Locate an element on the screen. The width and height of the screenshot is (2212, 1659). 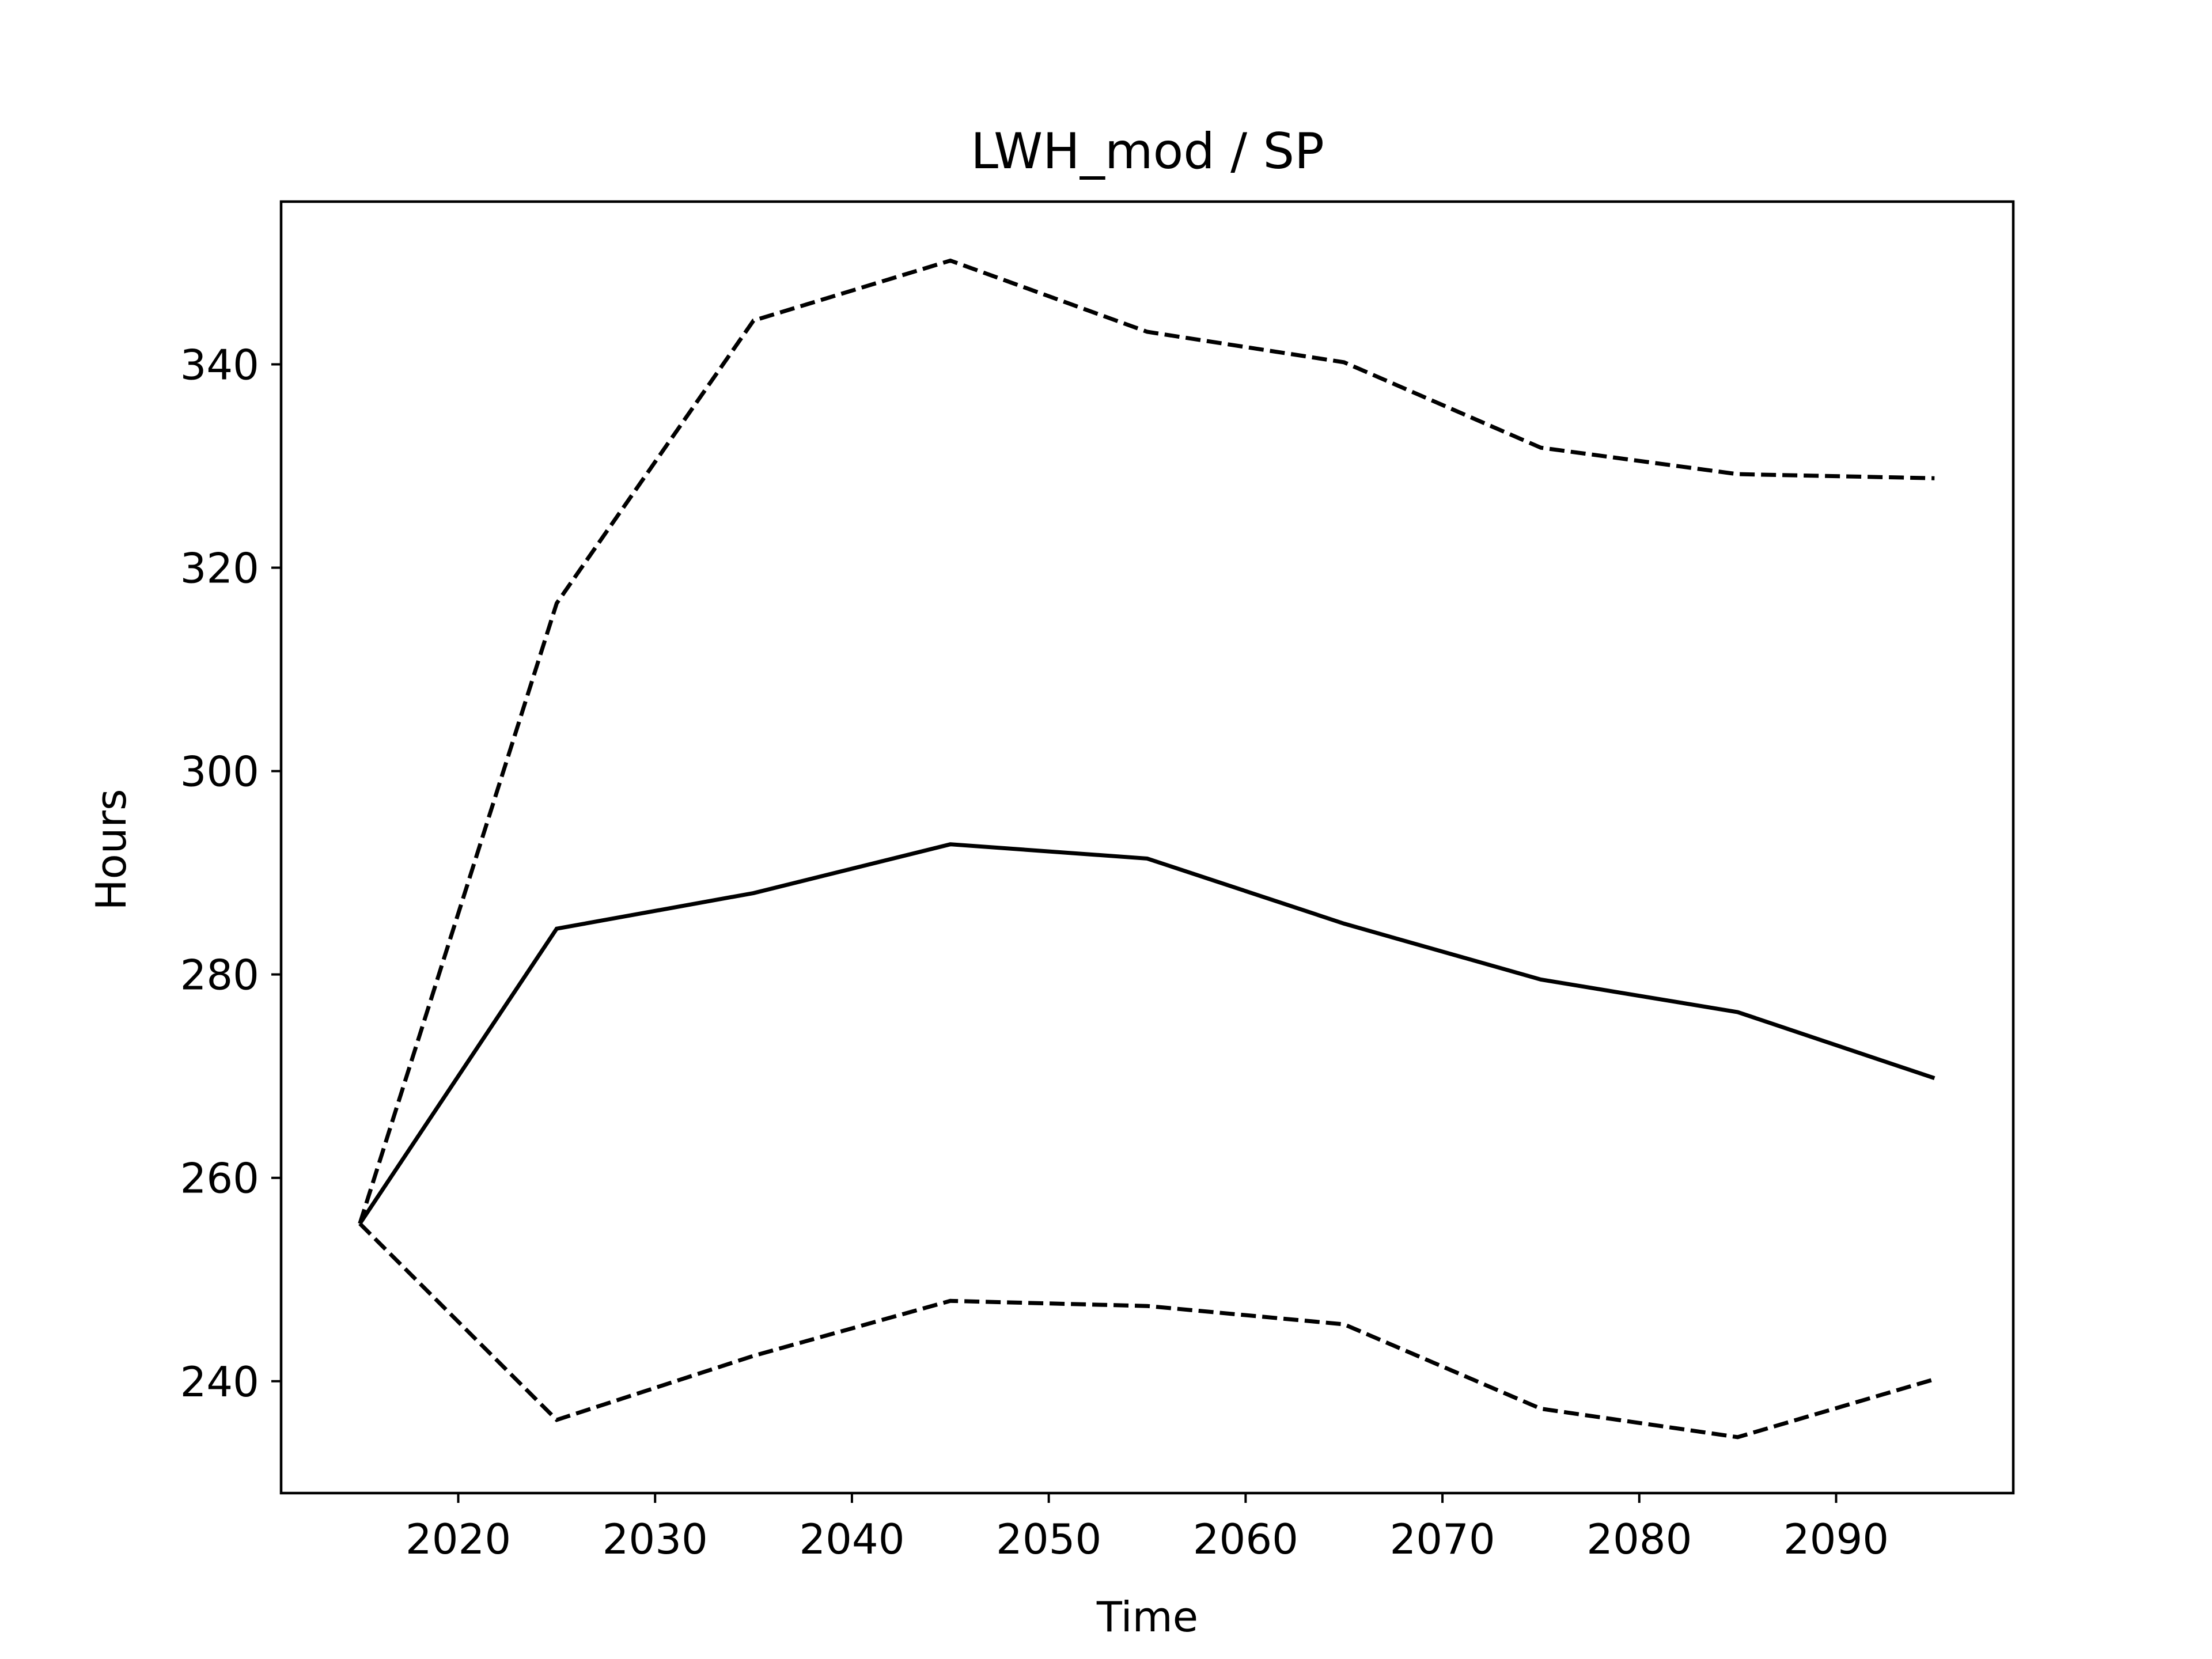
chart-title: LWH_mod / SP is located at coordinates (1147, 151).